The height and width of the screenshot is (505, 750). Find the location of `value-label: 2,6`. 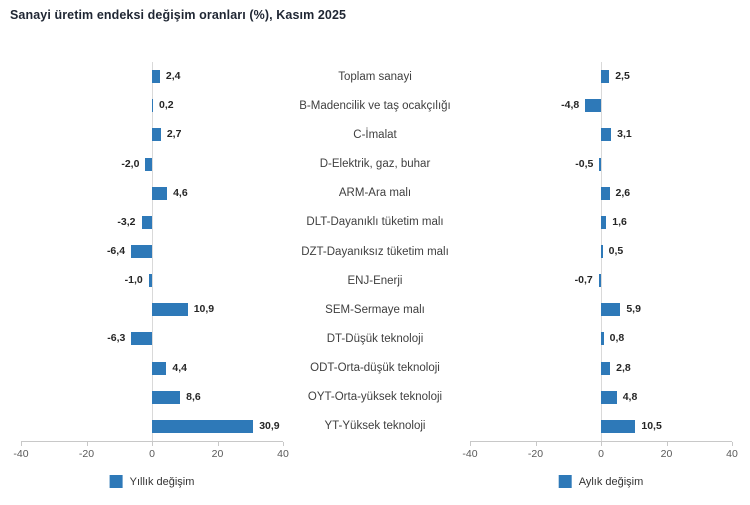

value-label: 2,6 is located at coordinates (623, 192).